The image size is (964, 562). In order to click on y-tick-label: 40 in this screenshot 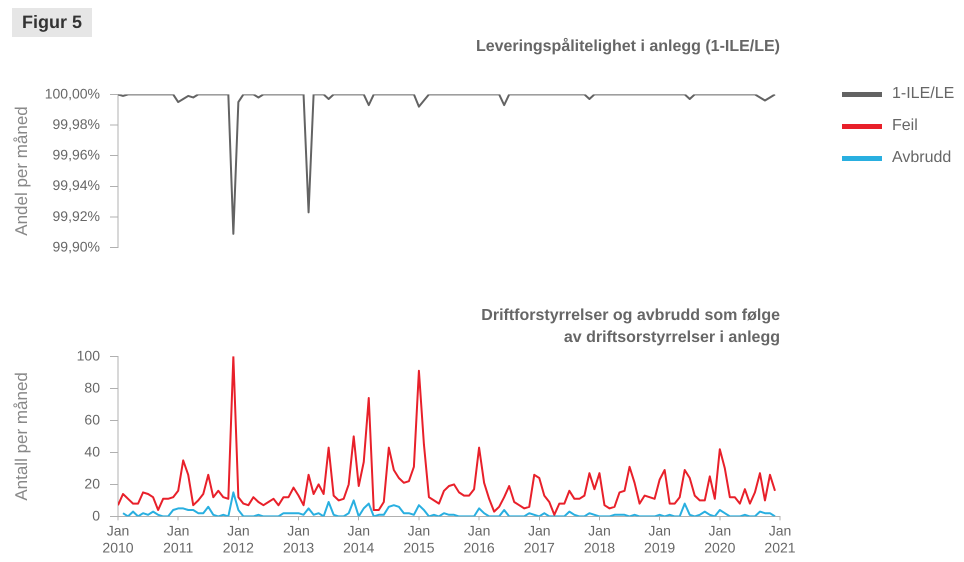, I will do `click(92, 451)`.